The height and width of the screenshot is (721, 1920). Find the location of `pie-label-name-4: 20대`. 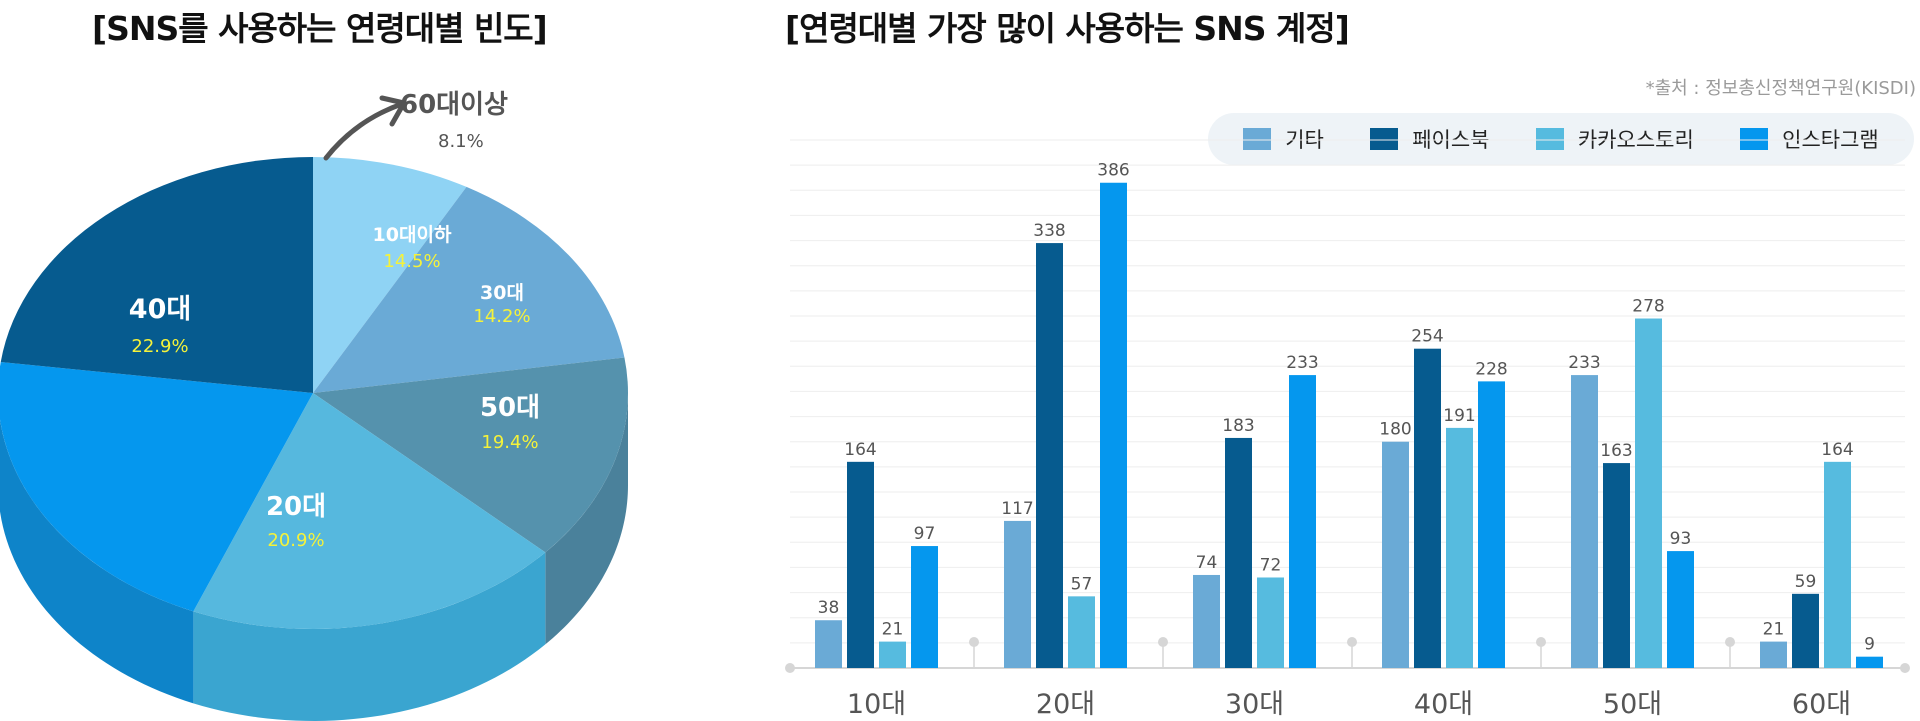

pie-label-name-4: 20대 is located at coordinates (296, 507).